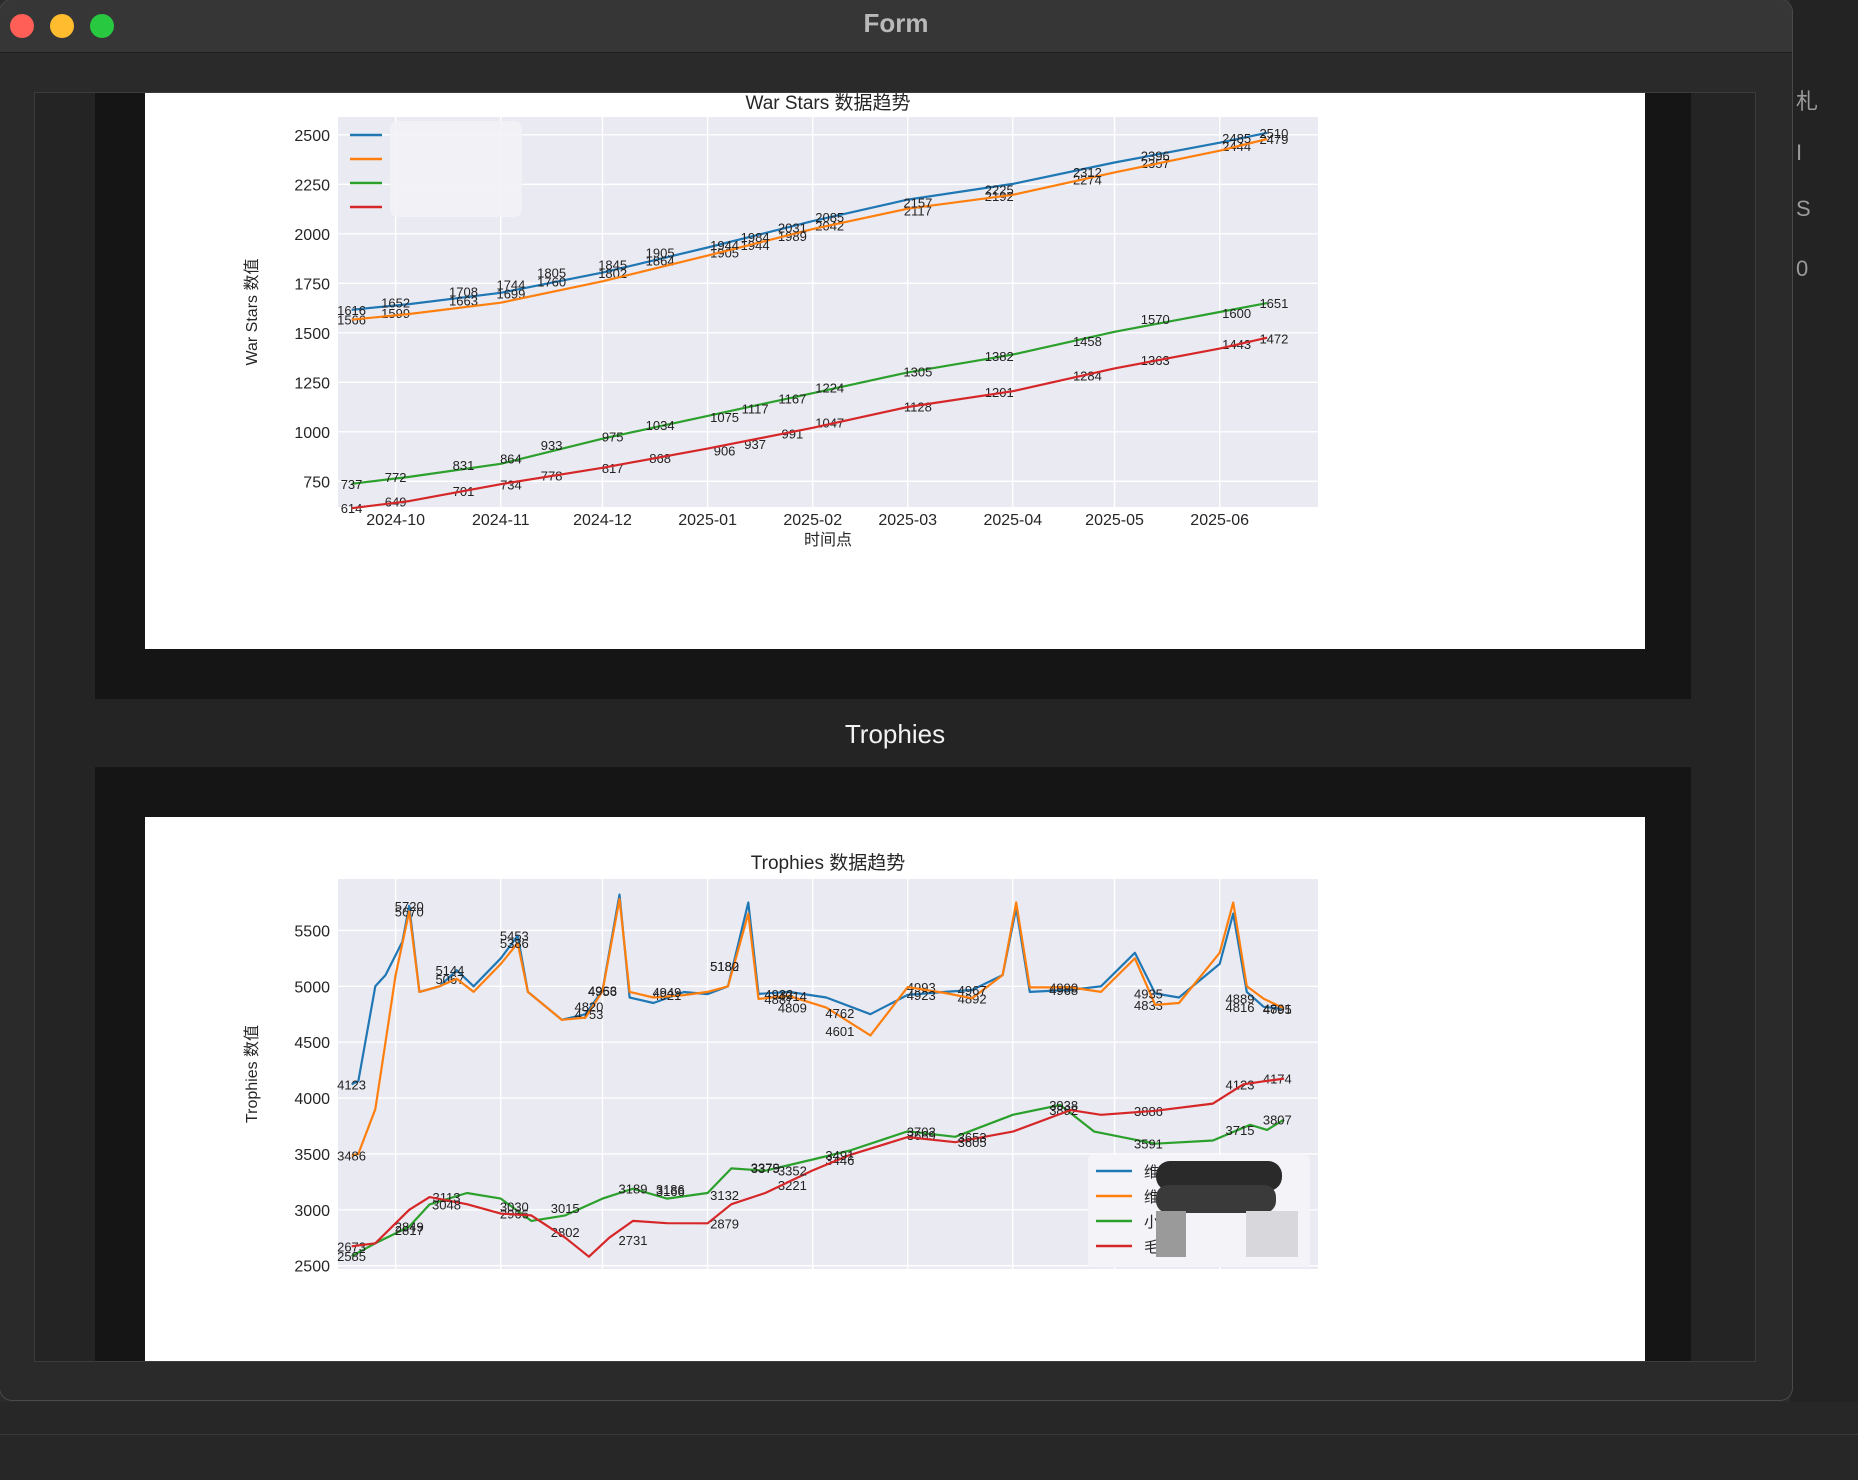  I want to click on data-label: 868, so click(660, 458).